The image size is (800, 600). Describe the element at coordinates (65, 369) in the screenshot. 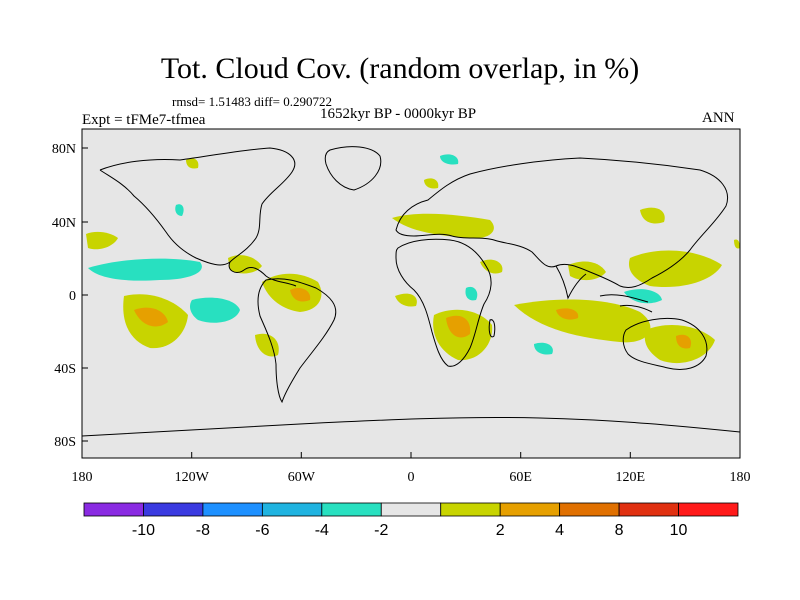

I see `y-tick-label: 40S` at that location.